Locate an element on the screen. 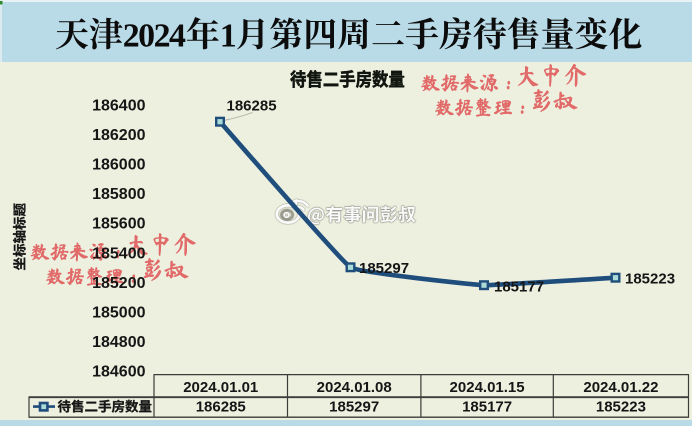  svg-text: 186400 is located at coordinates (118, 106).